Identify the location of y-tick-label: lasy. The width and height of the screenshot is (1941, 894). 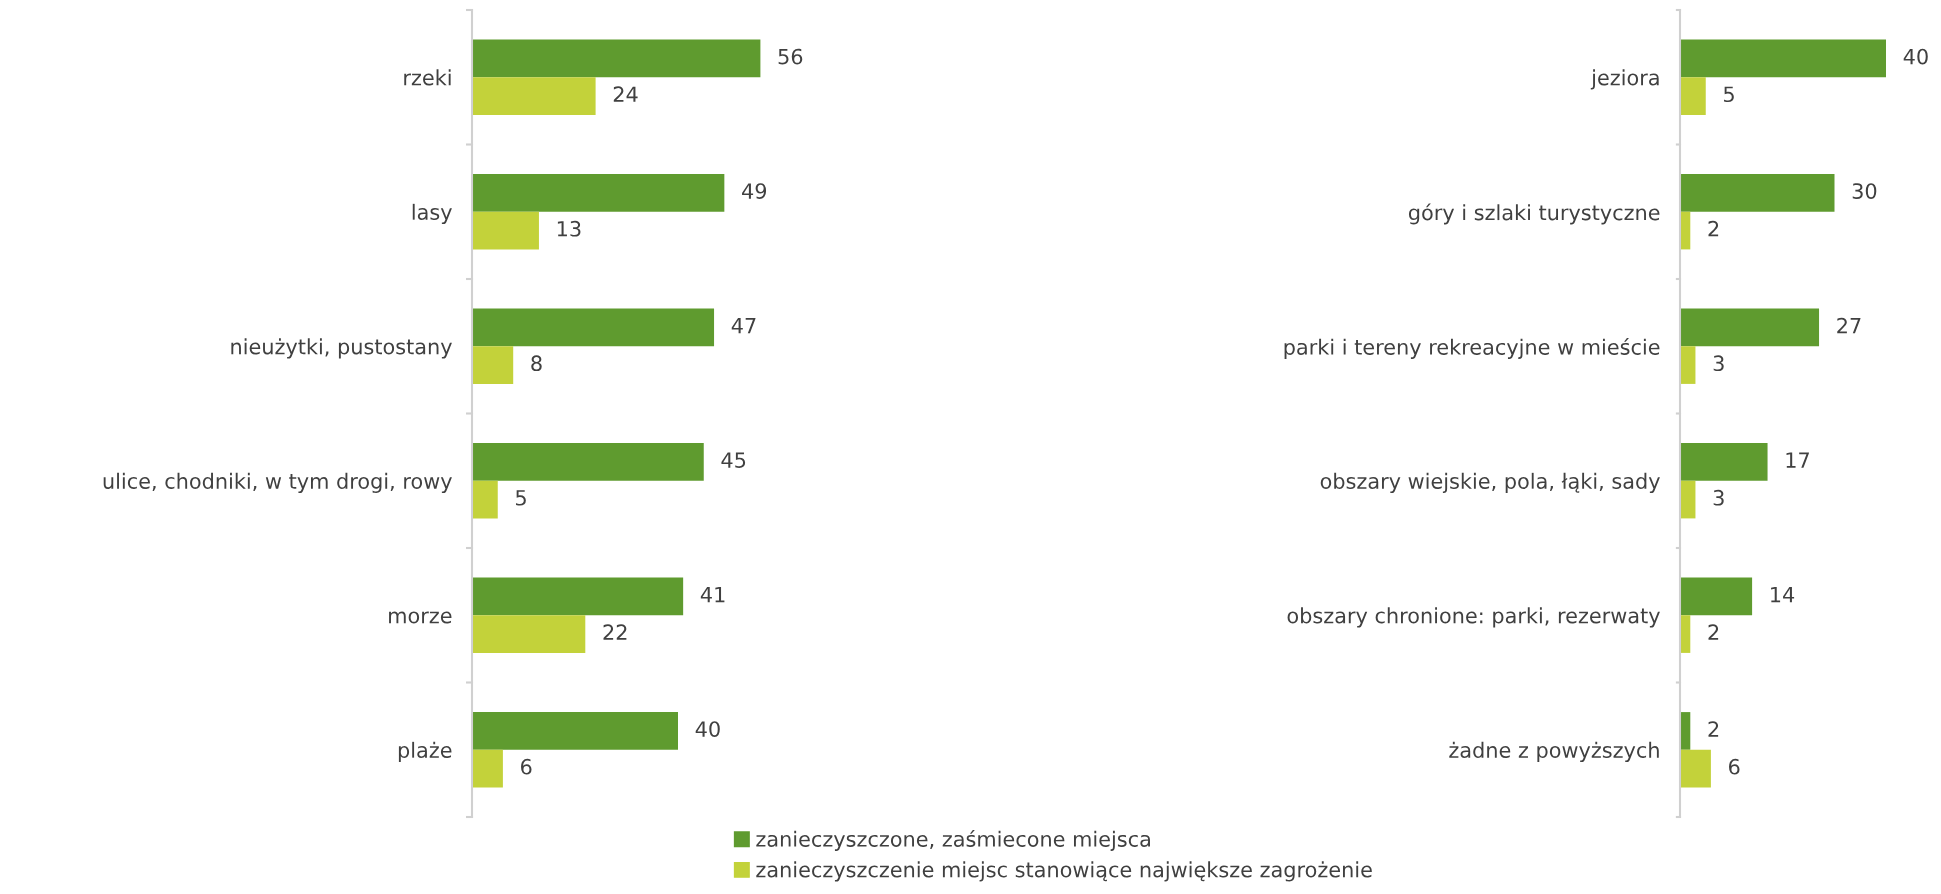
(432, 213).